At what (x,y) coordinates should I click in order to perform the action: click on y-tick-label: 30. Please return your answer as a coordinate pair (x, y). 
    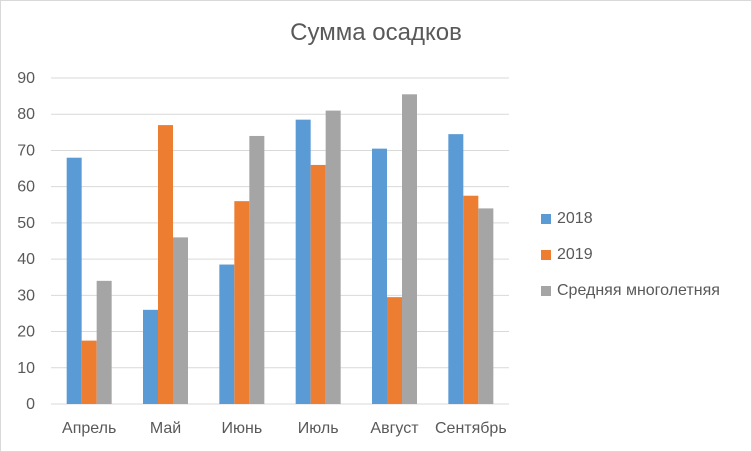
    Looking at the image, I should click on (26, 295).